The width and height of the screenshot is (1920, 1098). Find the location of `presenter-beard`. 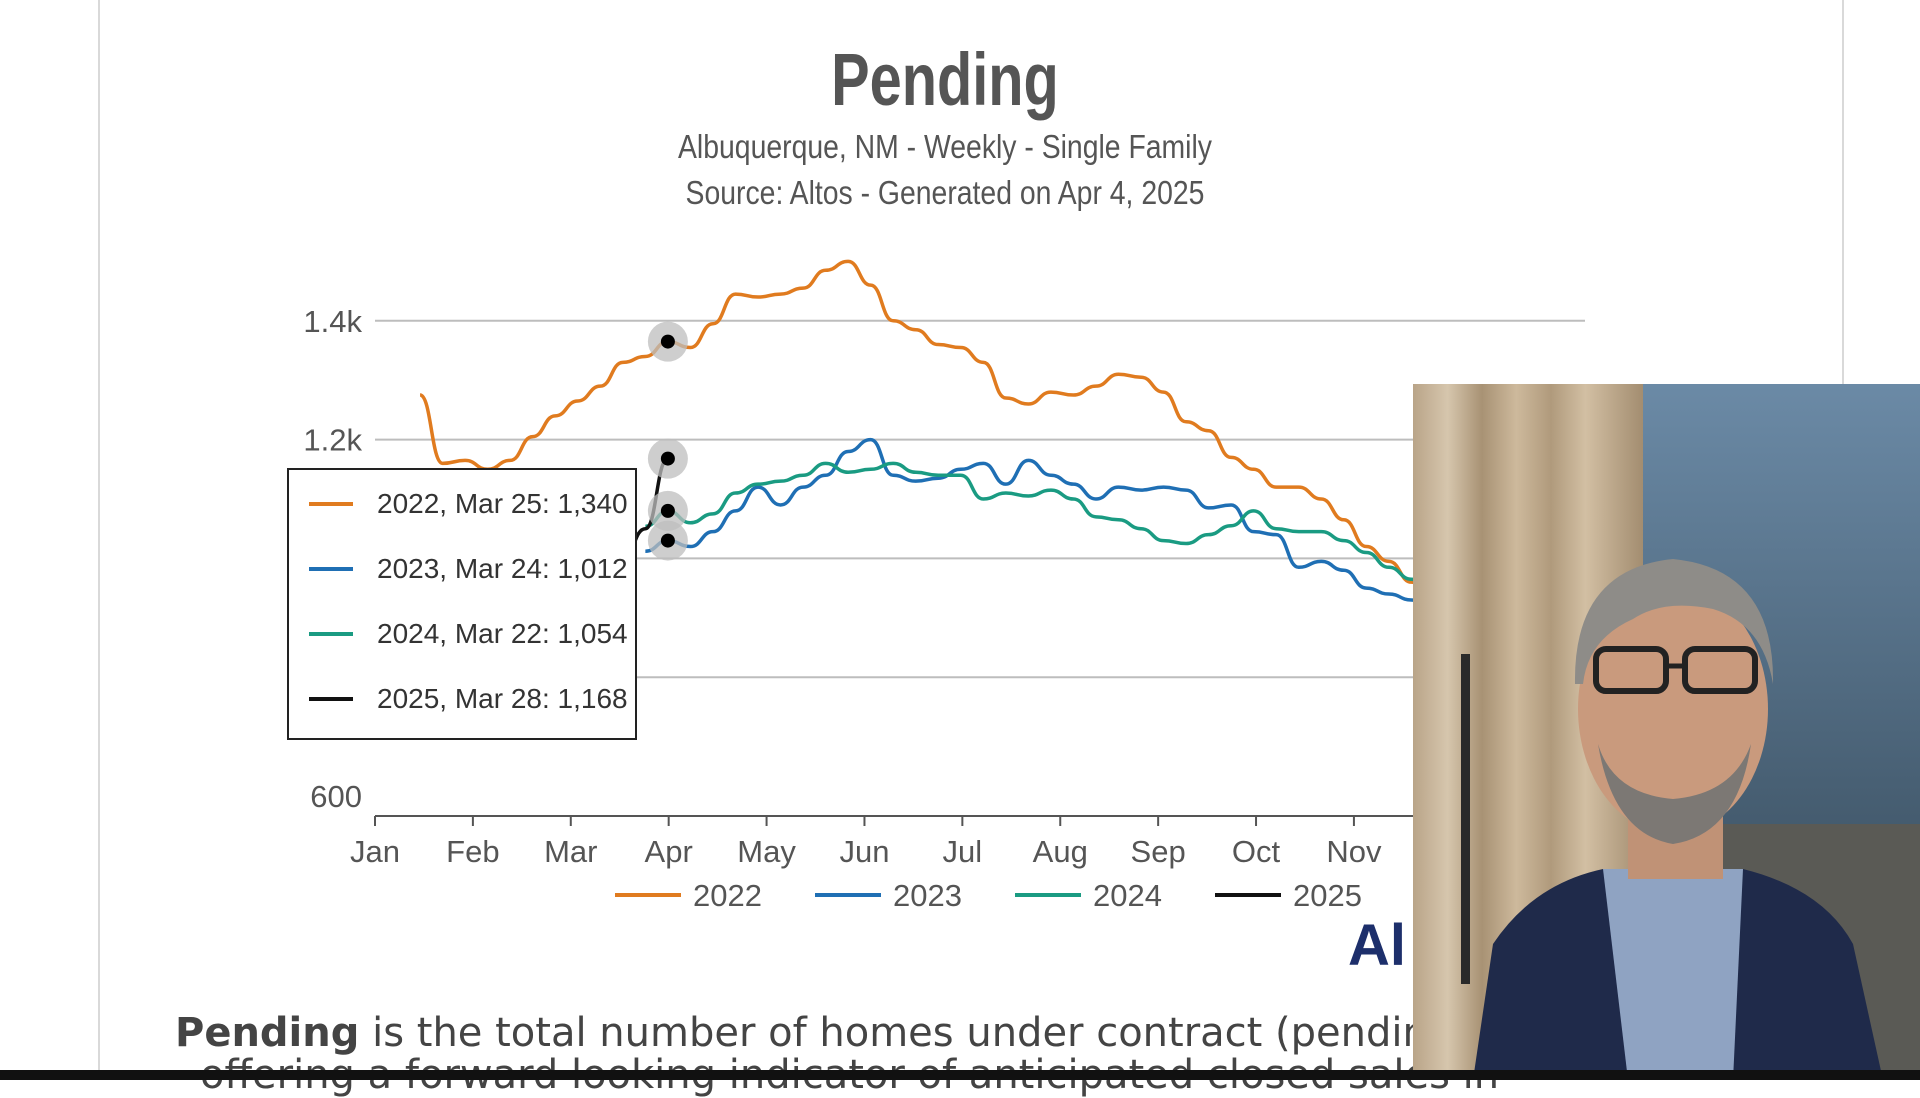

presenter-beard is located at coordinates (1674, 794).